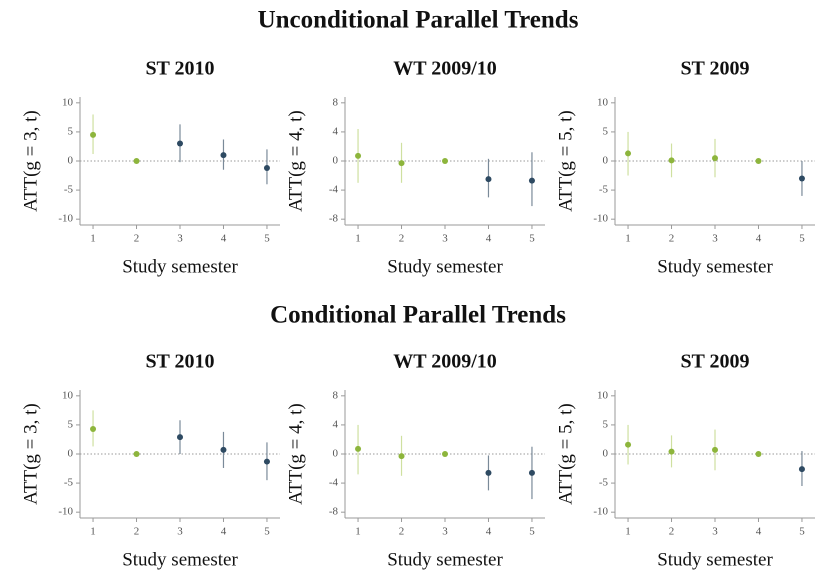 The width and height of the screenshot is (817, 571). I want to click on panel-title: ST 2010, so click(179, 69).